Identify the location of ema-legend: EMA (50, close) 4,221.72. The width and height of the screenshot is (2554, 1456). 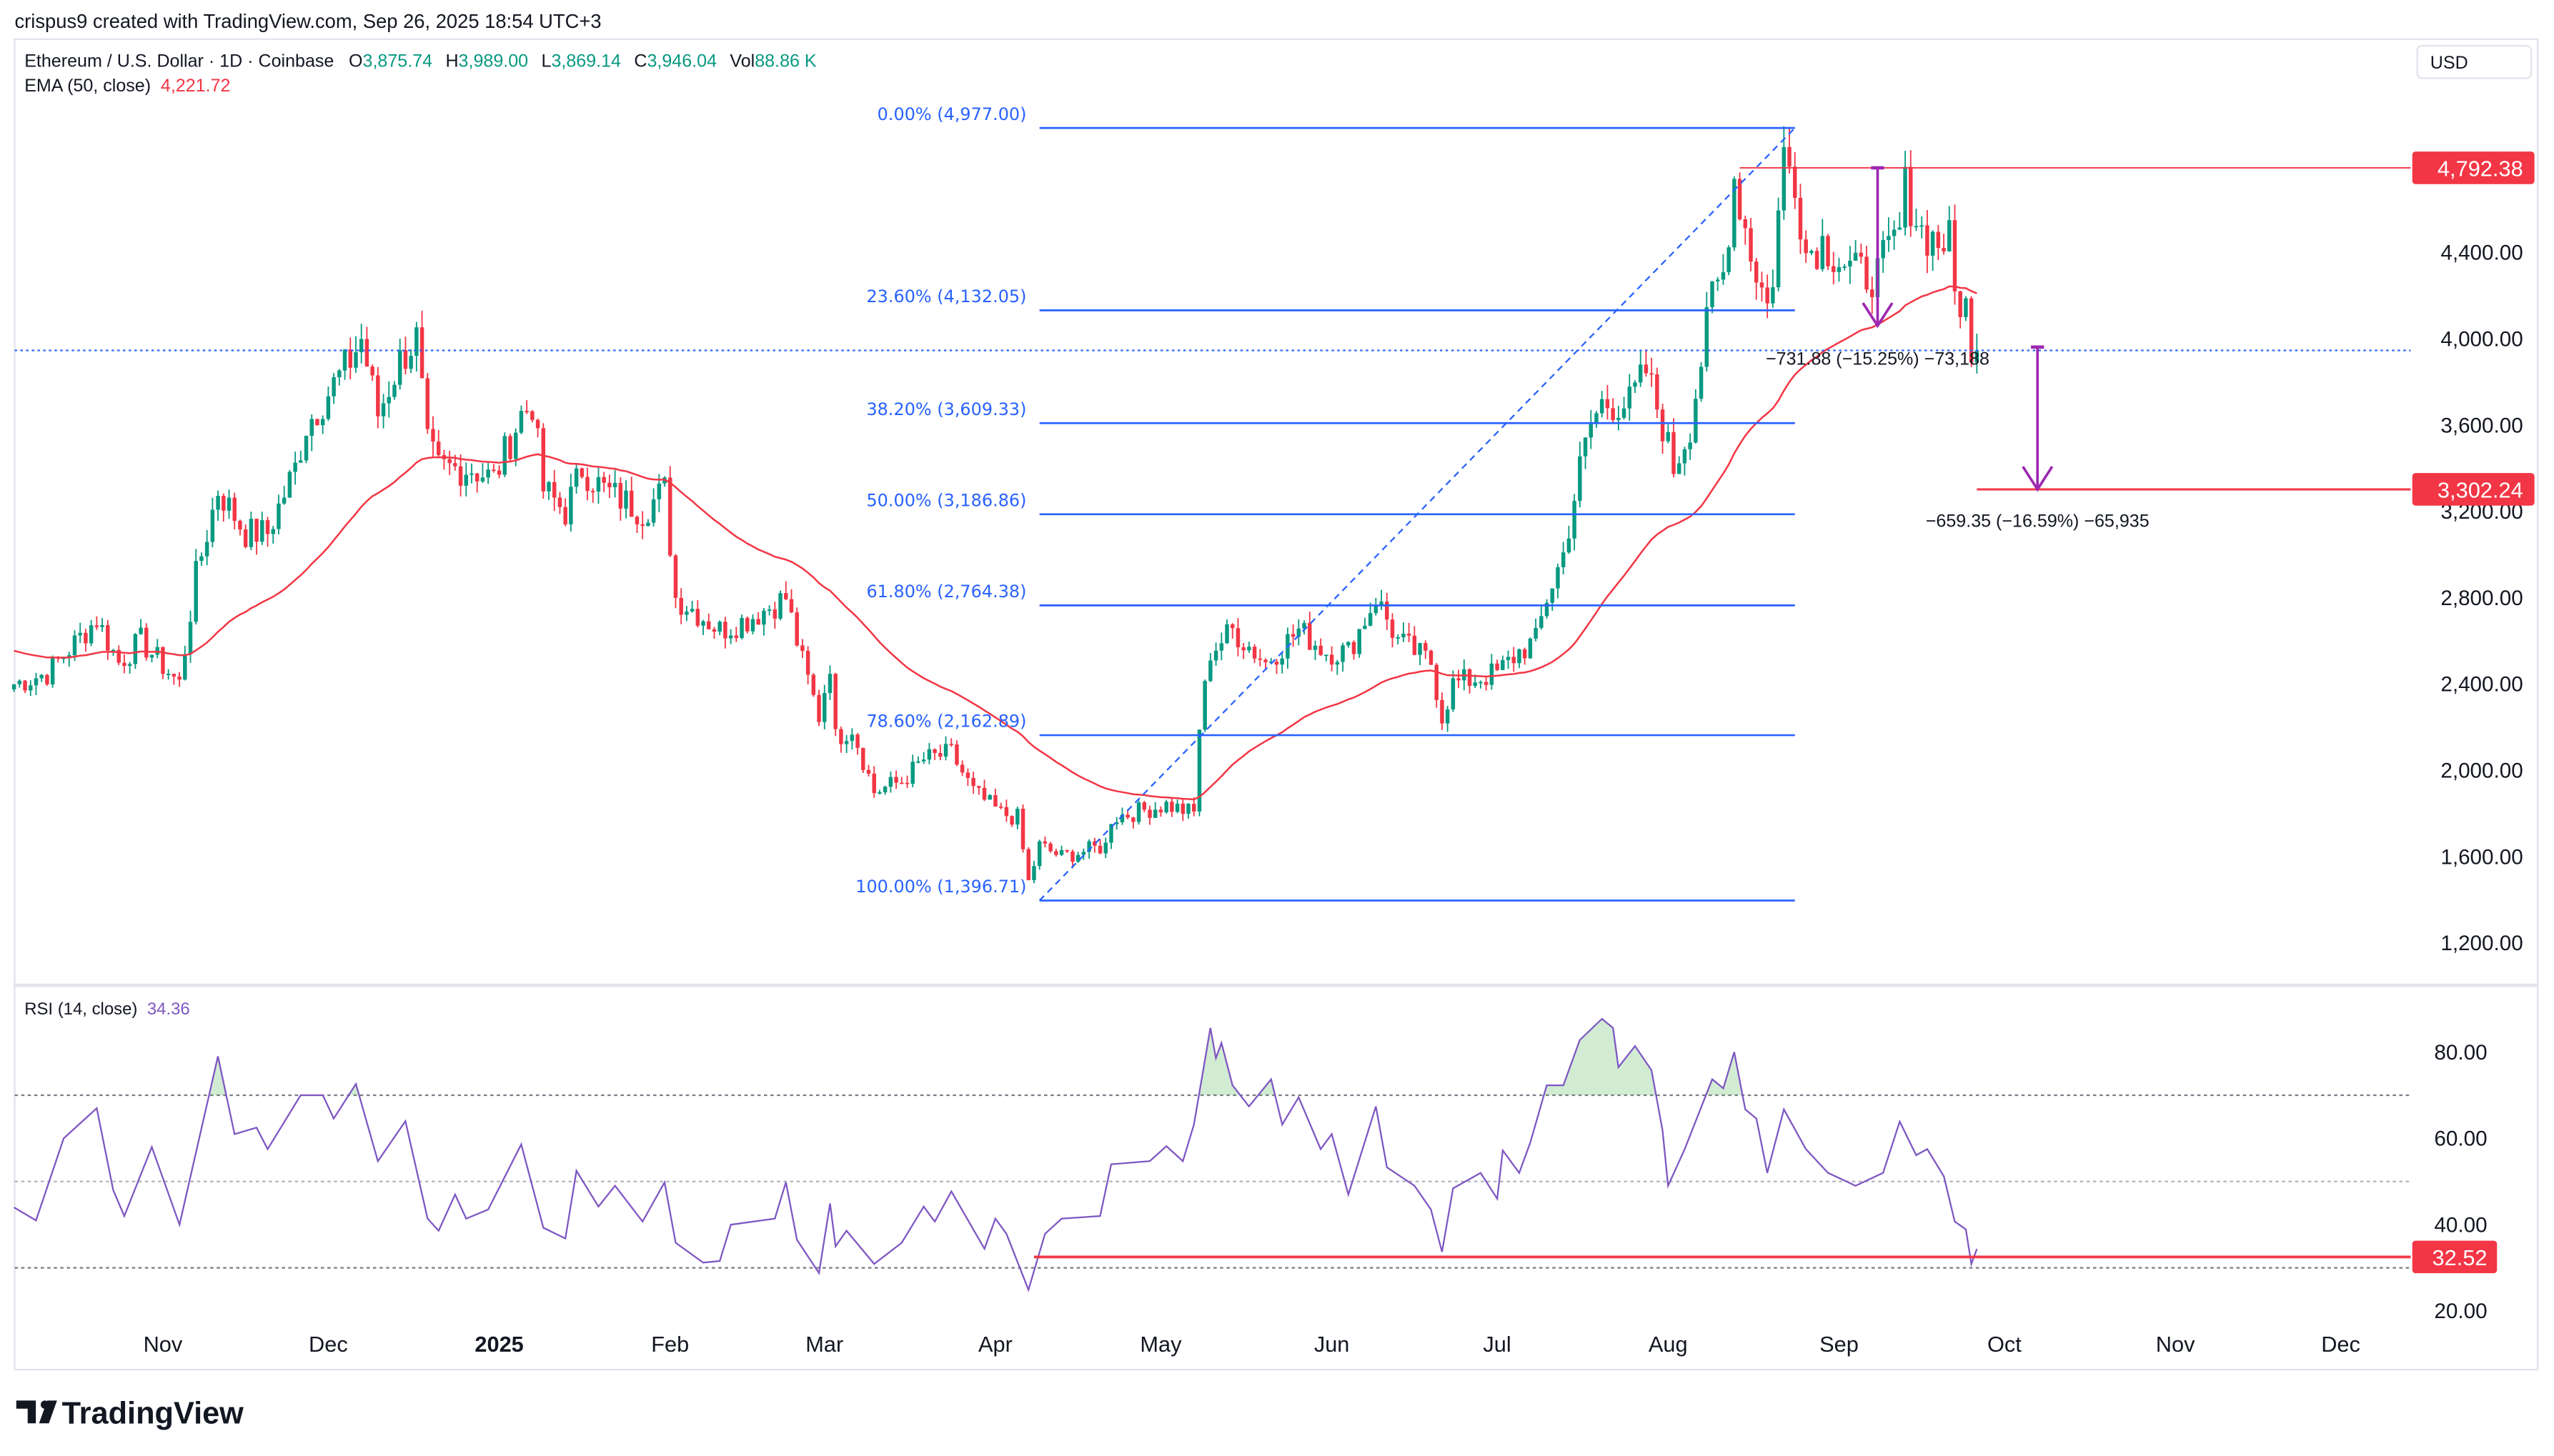
(127, 86).